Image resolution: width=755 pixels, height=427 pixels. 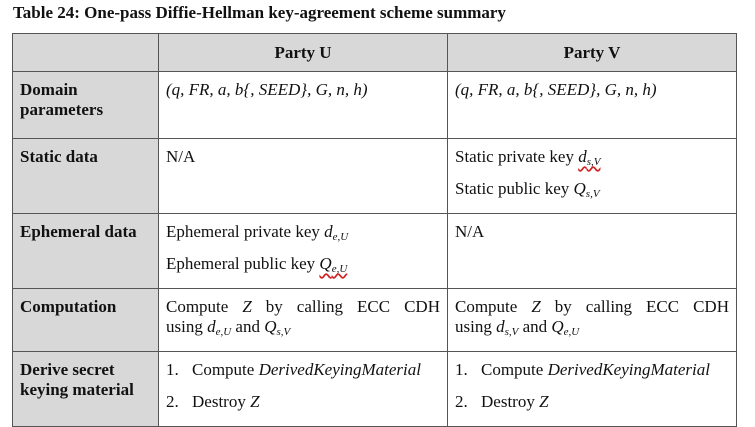 I want to click on computation-u-and-word: and, so click(x=248, y=326).